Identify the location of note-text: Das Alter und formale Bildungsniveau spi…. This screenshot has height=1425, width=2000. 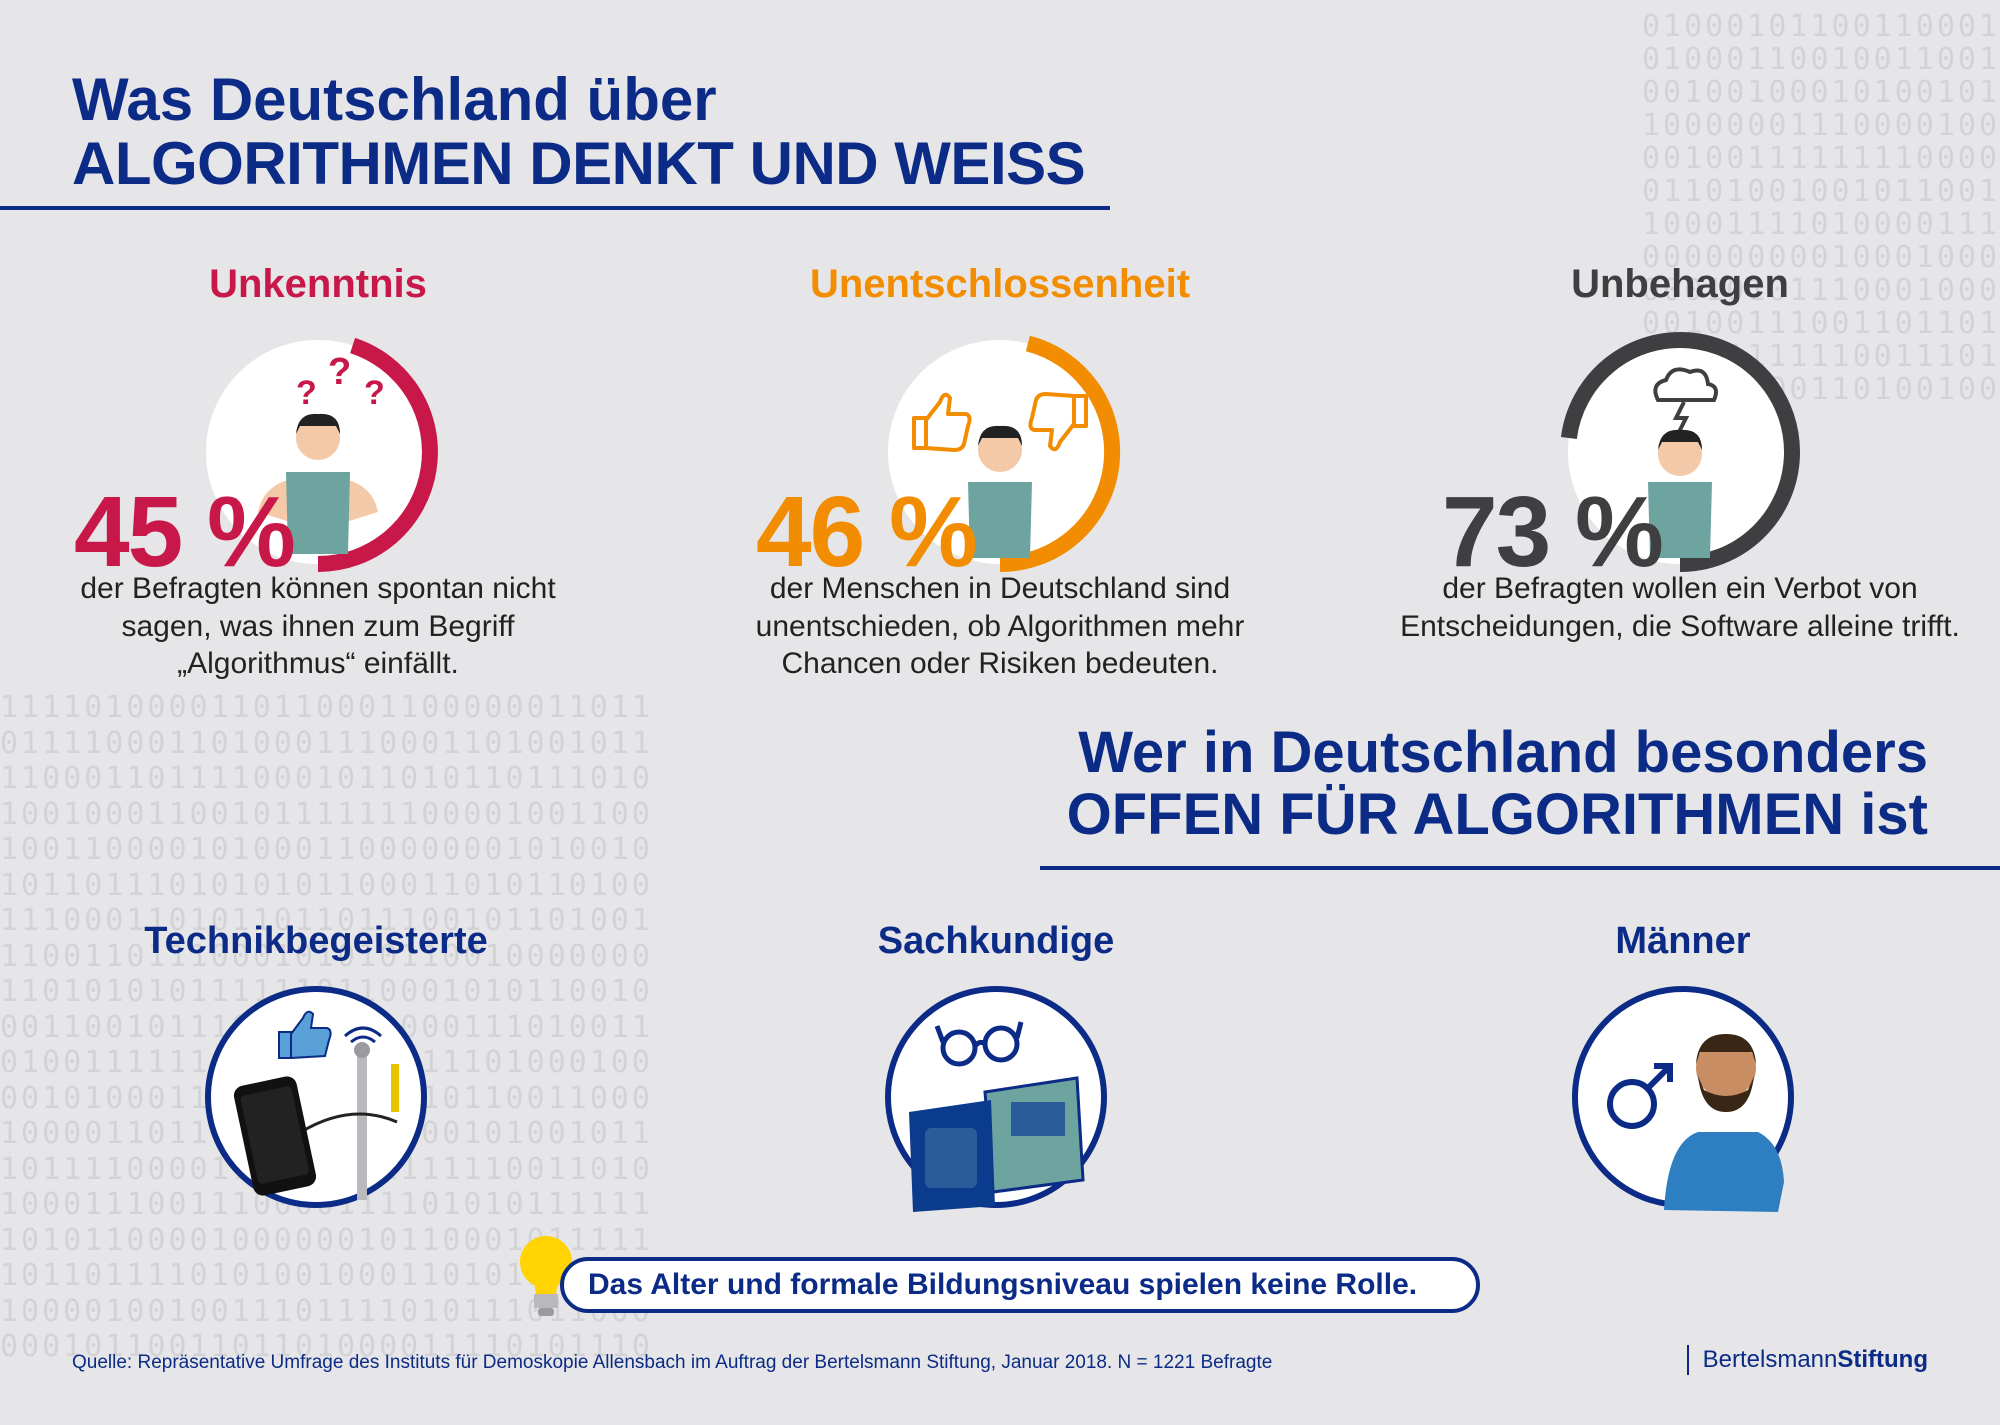
(1003, 1284).